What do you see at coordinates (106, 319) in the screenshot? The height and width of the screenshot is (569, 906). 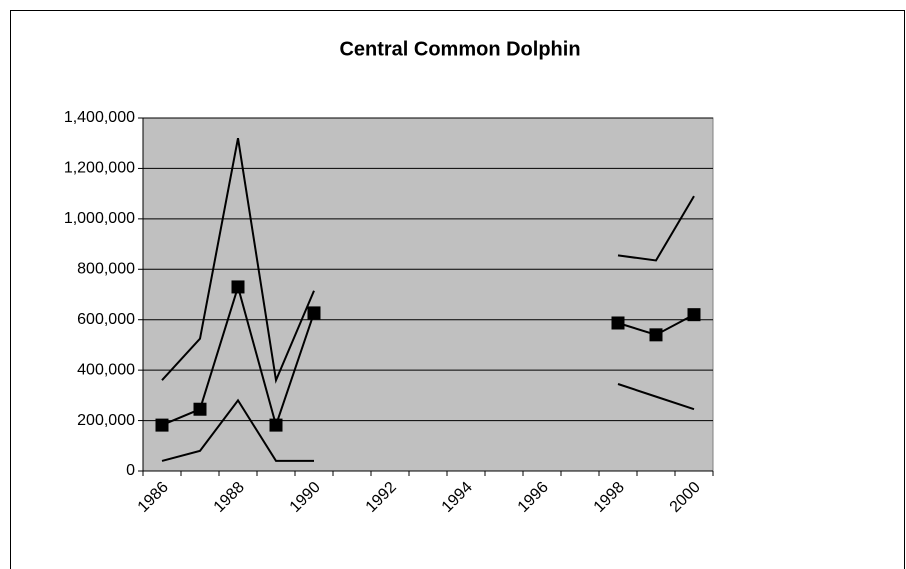 I see `y-tick-label: 600,000` at bounding box center [106, 319].